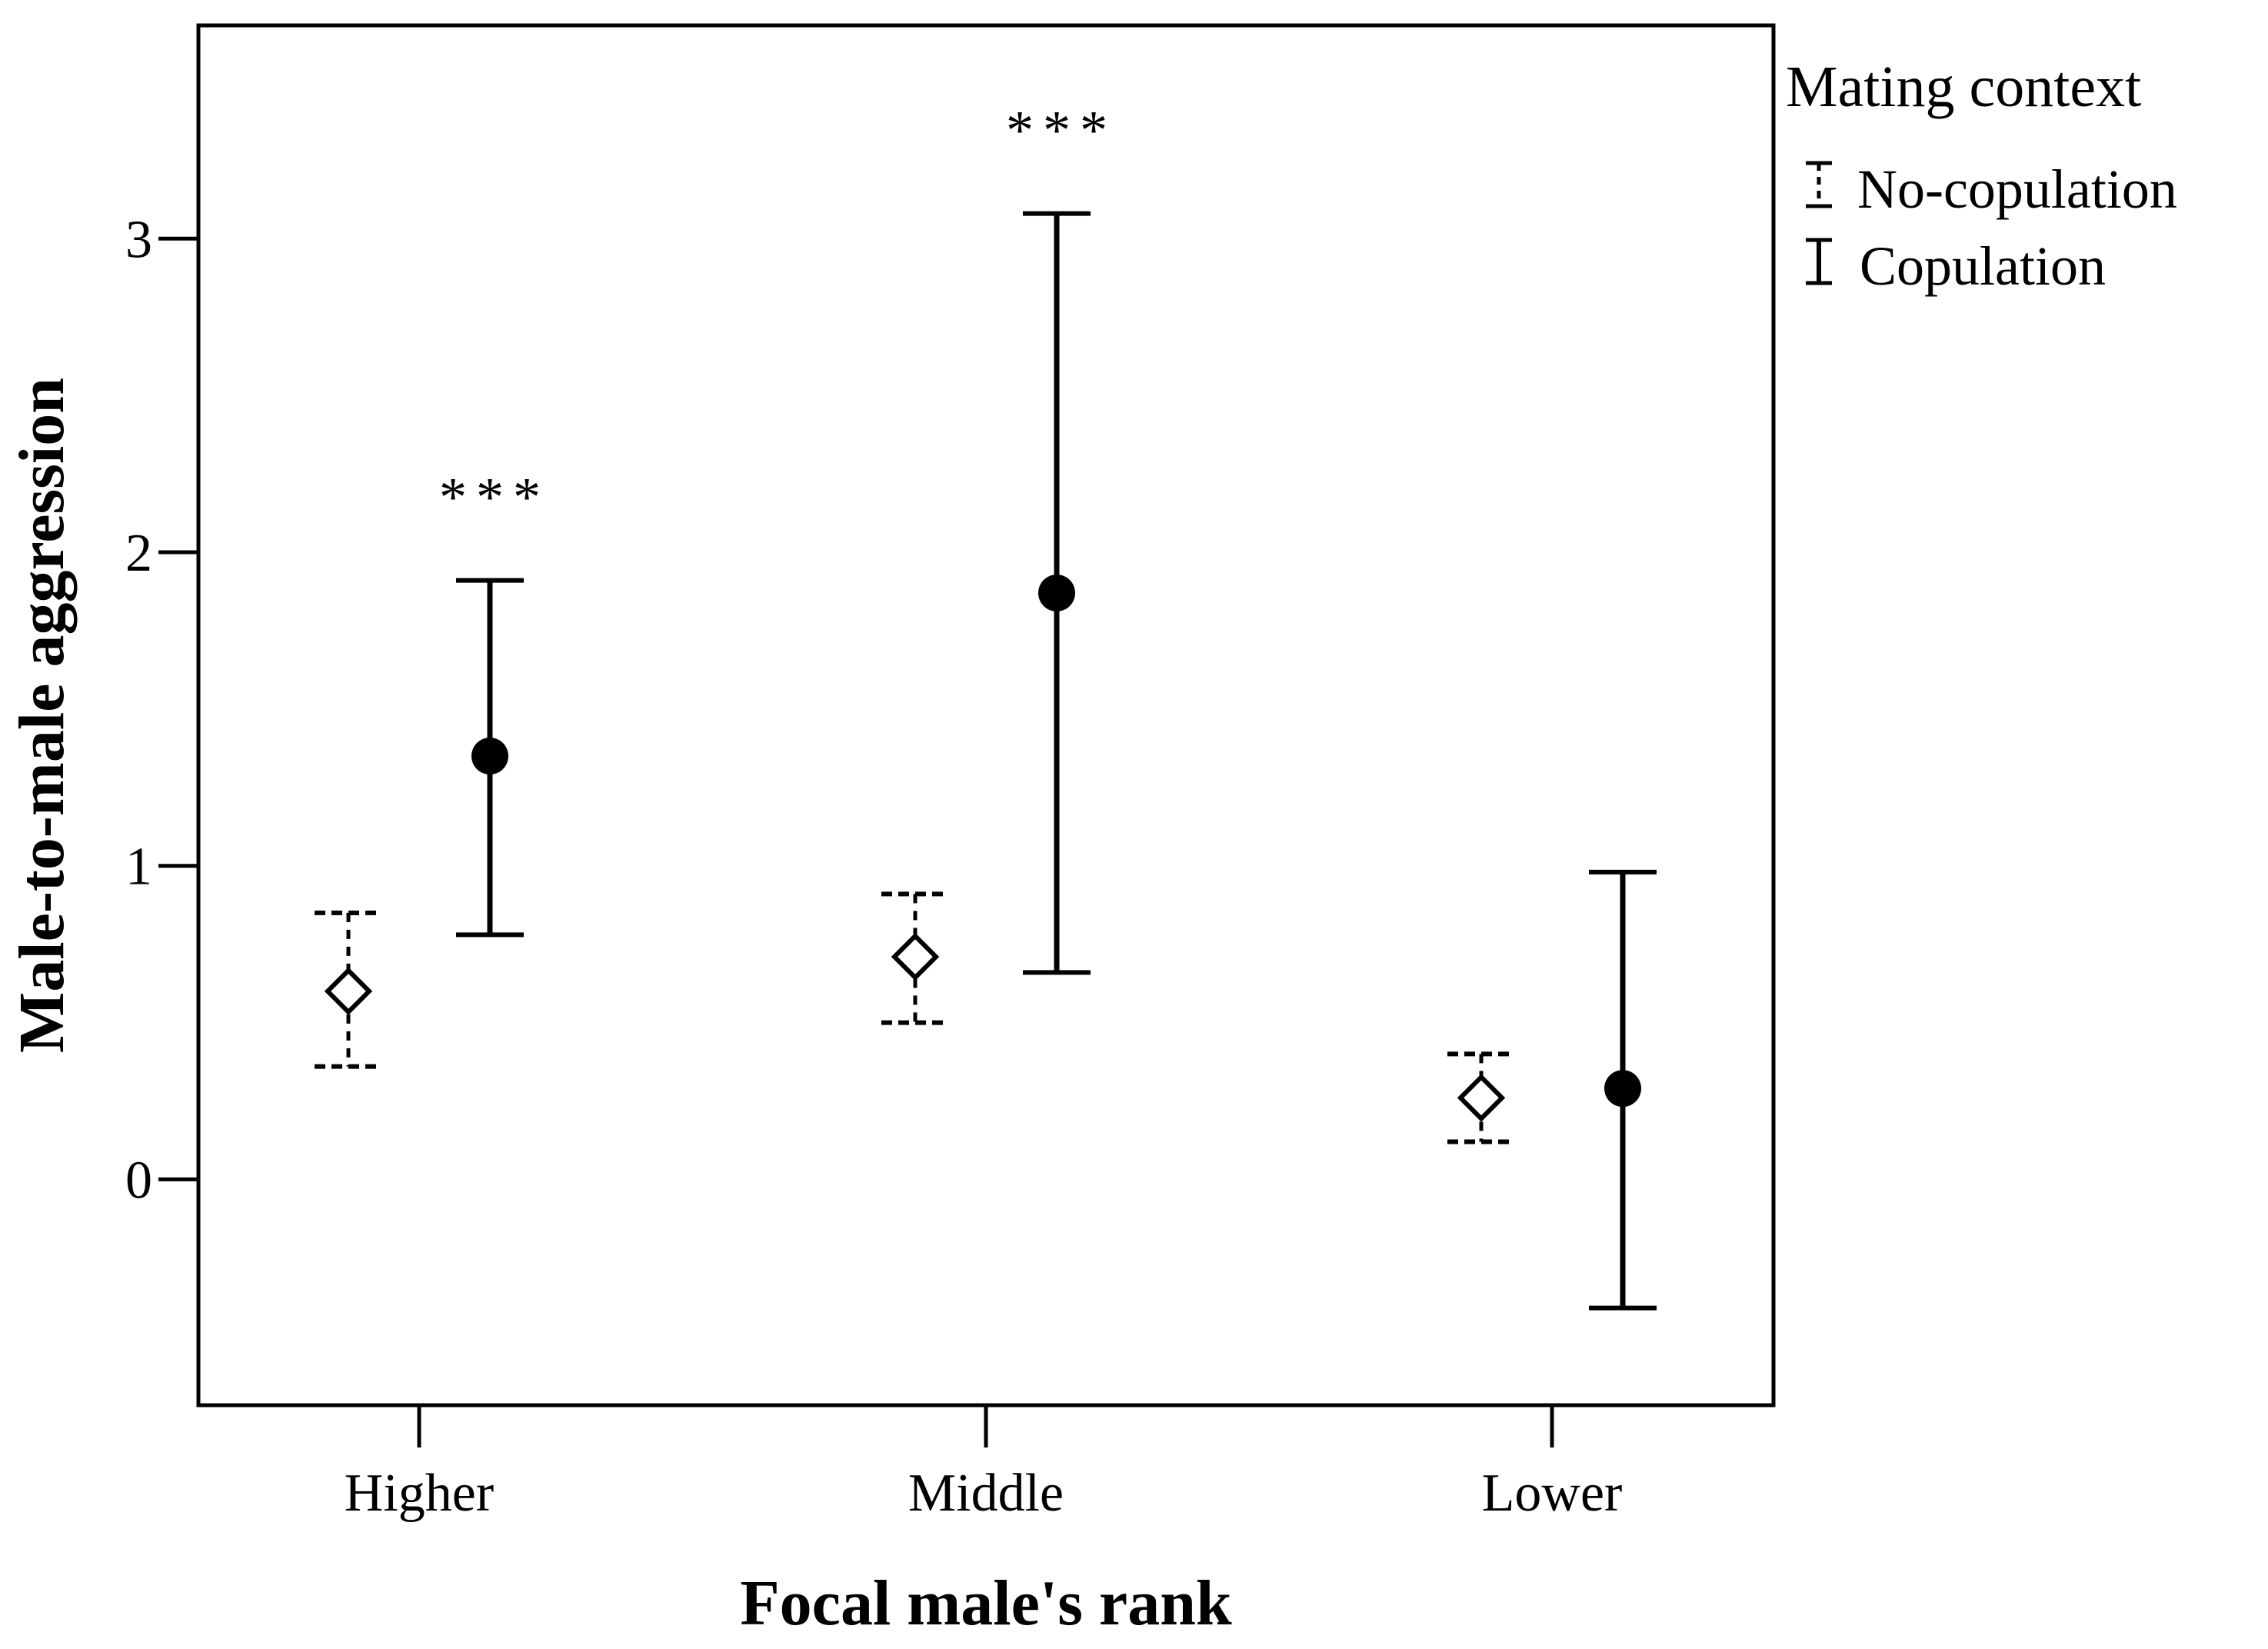  Describe the element at coordinates (1481, 1098) in the screenshot. I see `point-no-copulation-lower` at that location.